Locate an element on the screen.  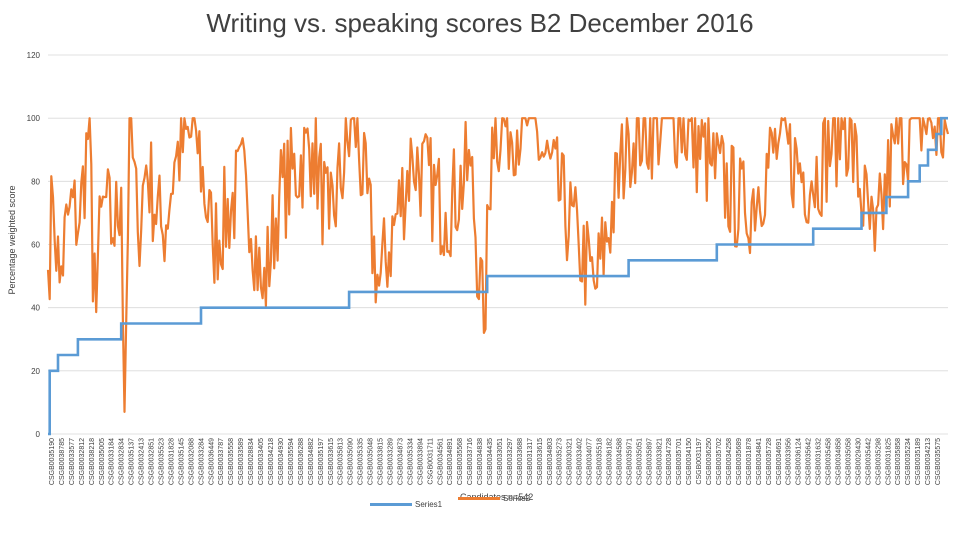
legend-item-series1: Series1 is located at coordinates (406, 504).